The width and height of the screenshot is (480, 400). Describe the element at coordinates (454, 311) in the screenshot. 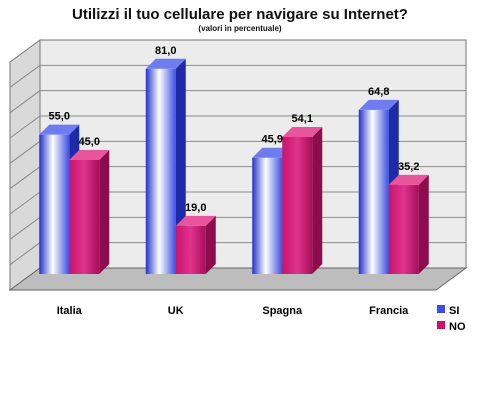

I see `legend-label-SI: SI` at that location.